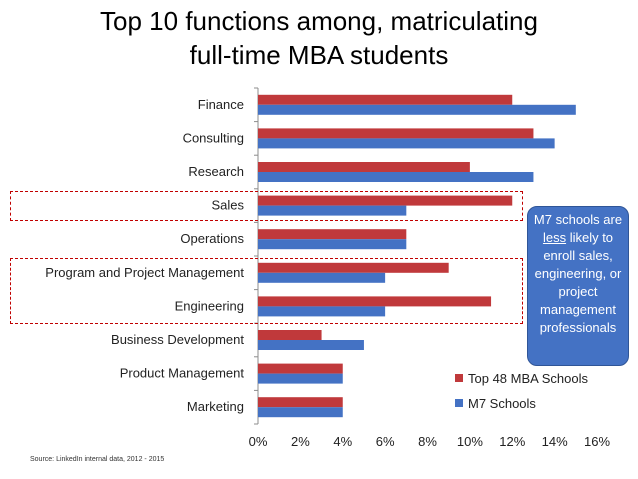 Image resolution: width=638 pixels, height=479 pixels. What do you see at coordinates (385, 441) in the screenshot?
I see `x-tick-label: 6%` at bounding box center [385, 441].